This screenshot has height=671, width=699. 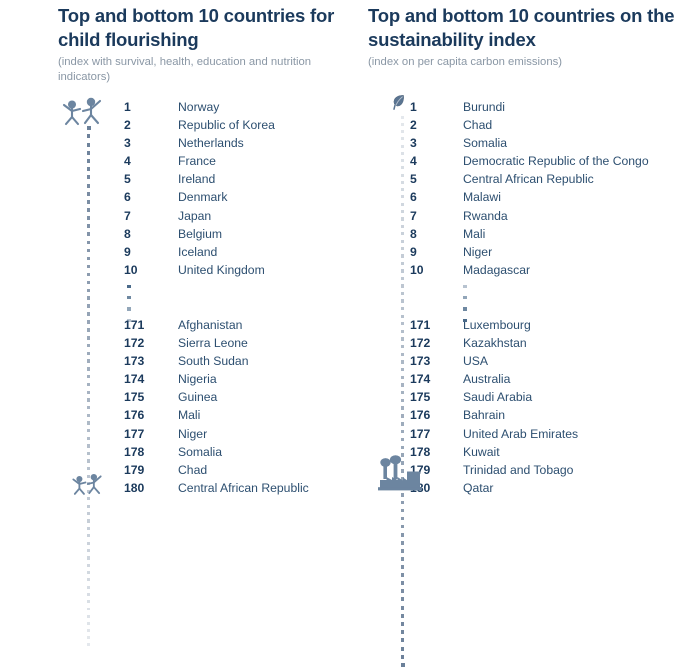 I want to click on rank-number: 176, so click(x=134, y=415).